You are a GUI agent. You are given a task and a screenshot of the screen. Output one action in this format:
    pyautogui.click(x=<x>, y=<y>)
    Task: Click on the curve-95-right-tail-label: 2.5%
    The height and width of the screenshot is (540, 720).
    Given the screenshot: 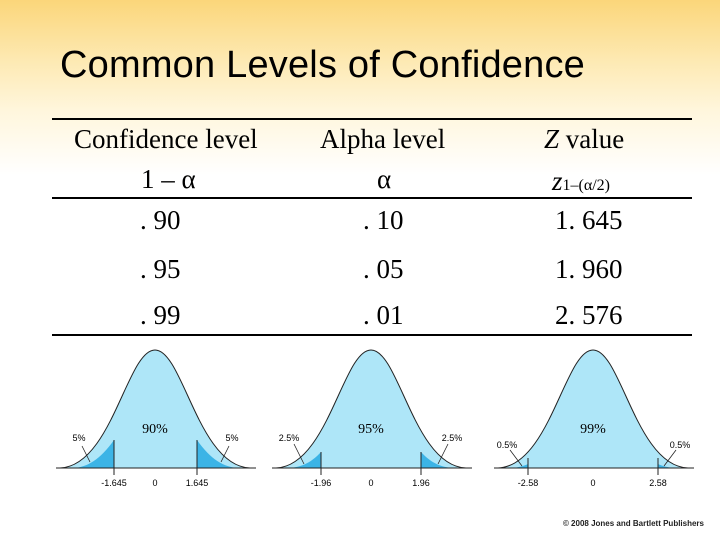 What is the action you would take?
    pyautogui.click(x=452, y=438)
    